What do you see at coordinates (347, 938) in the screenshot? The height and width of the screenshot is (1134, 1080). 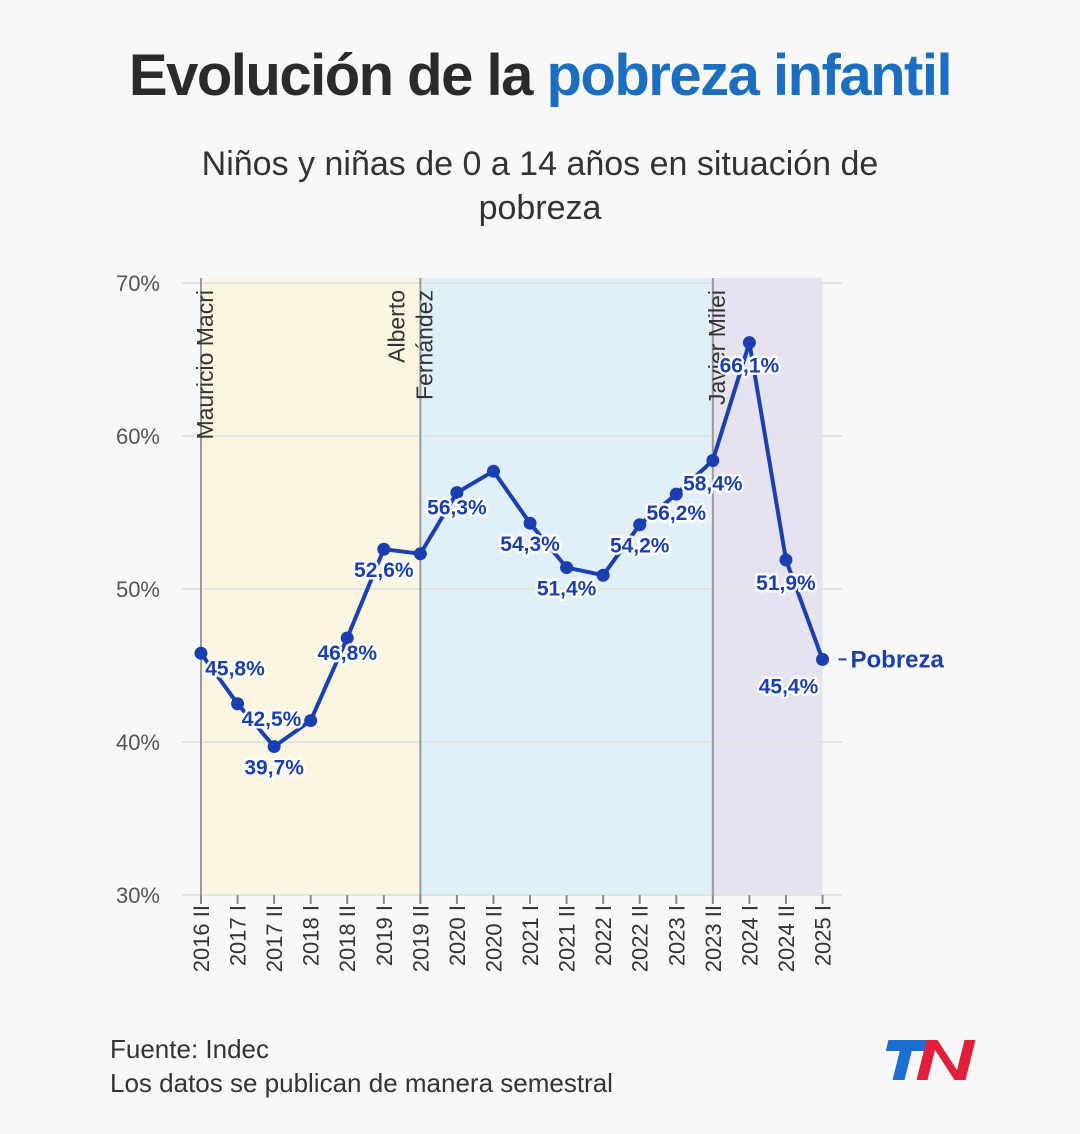 I see `x-tick-label: 2018 II` at bounding box center [347, 938].